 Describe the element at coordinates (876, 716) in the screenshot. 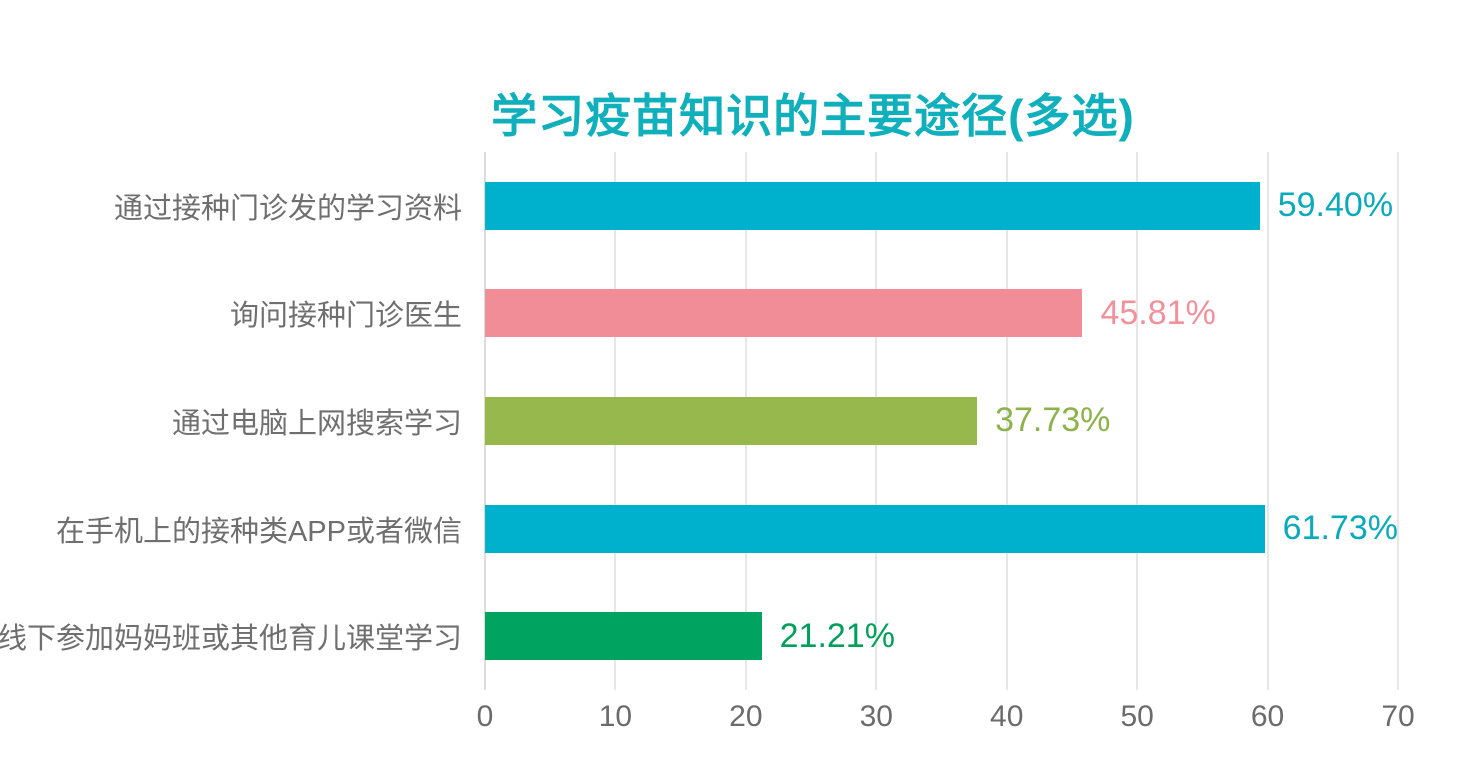

I see `x-tick-label: 30` at that location.